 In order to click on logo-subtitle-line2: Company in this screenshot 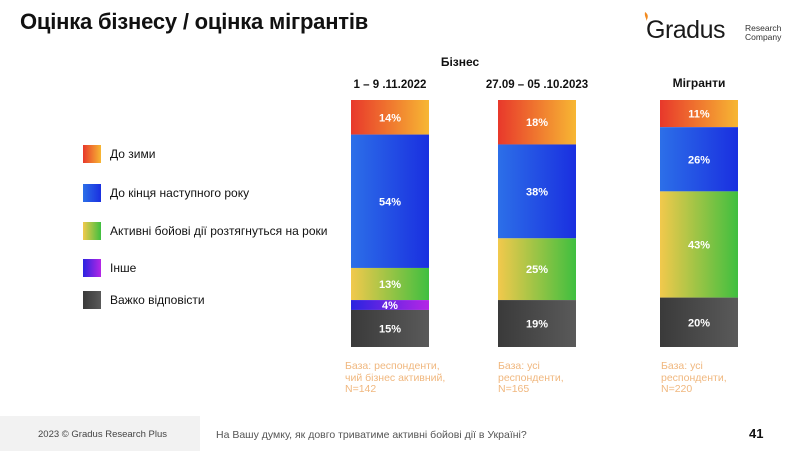, I will do `click(763, 37)`.